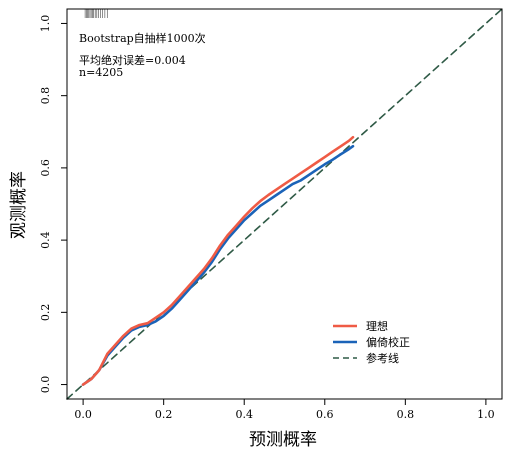 Image resolution: width=510 pixels, height=456 pixels. Describe the element at coordinates (132, 60) in the screenshot. I see `annotation-mae: 平均绝对误差=0.004` at that location.